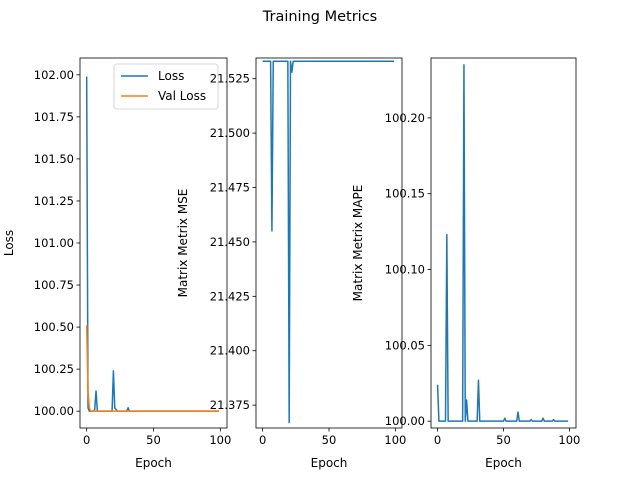 Image resolution: width=640 pixels, height=480 pixels. I want to click on legend: Loss Val Loss, so click(166, 86).